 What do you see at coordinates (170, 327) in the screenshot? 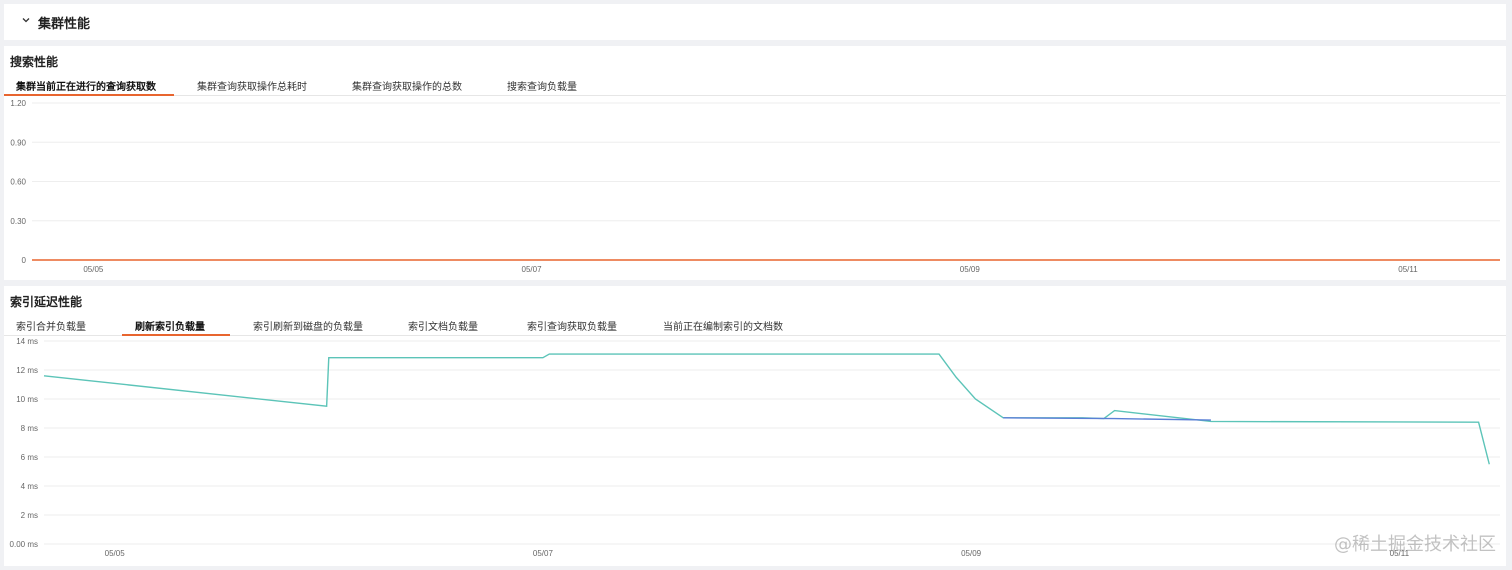
I see `tab-refresh-load: 刷新索引负载量` at bounding box center [170, 327].